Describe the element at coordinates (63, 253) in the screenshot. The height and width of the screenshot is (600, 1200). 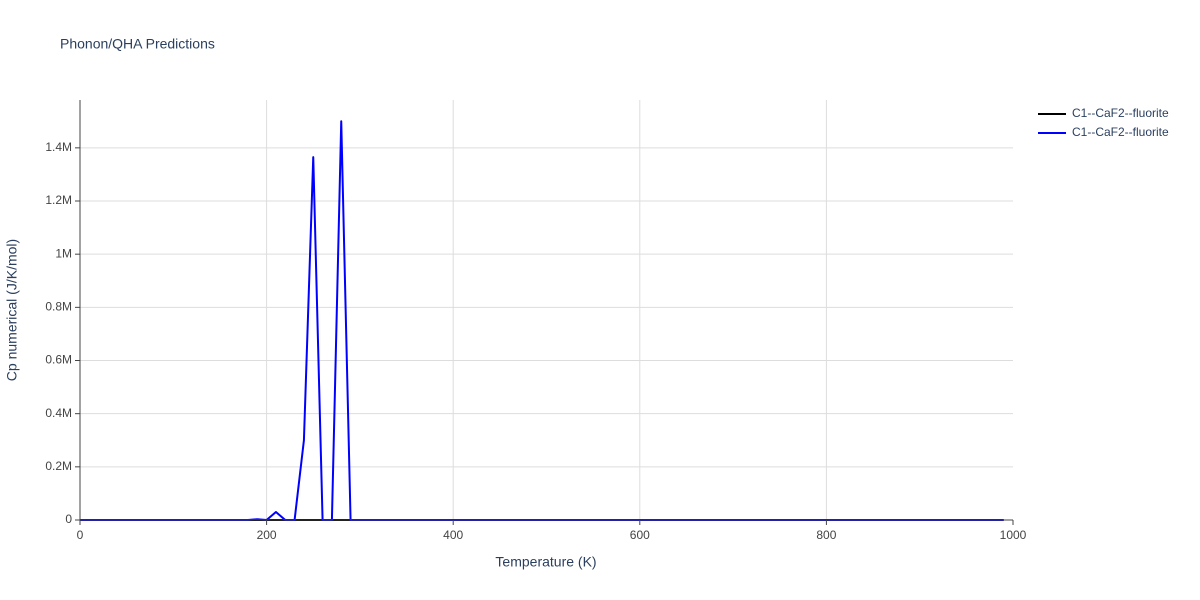
I see `y-tick-label: 1M` at that location.